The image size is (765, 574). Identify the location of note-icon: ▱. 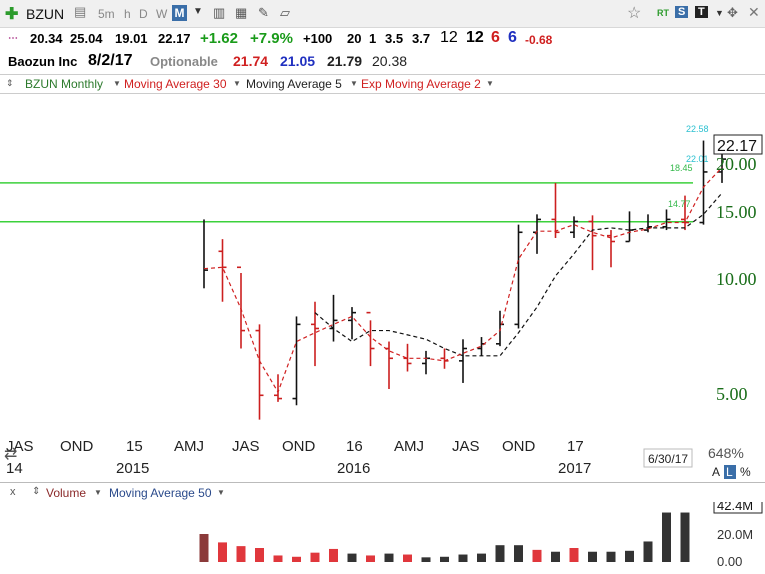
(285, 12).